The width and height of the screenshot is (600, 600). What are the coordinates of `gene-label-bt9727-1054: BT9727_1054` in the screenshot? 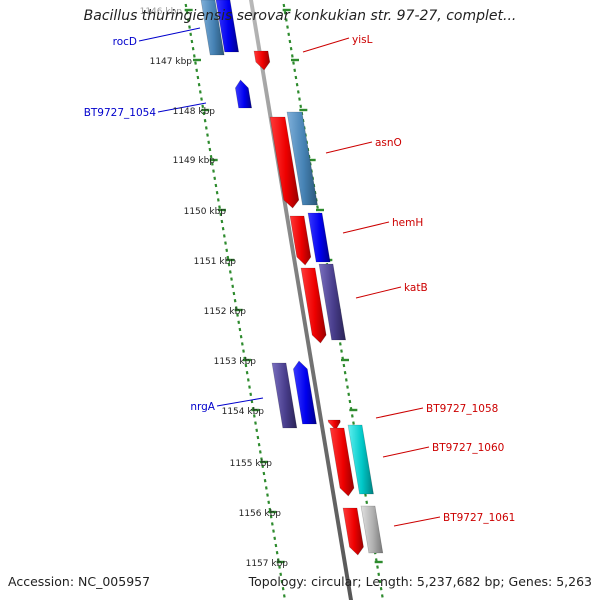 It's located at (120, 113).